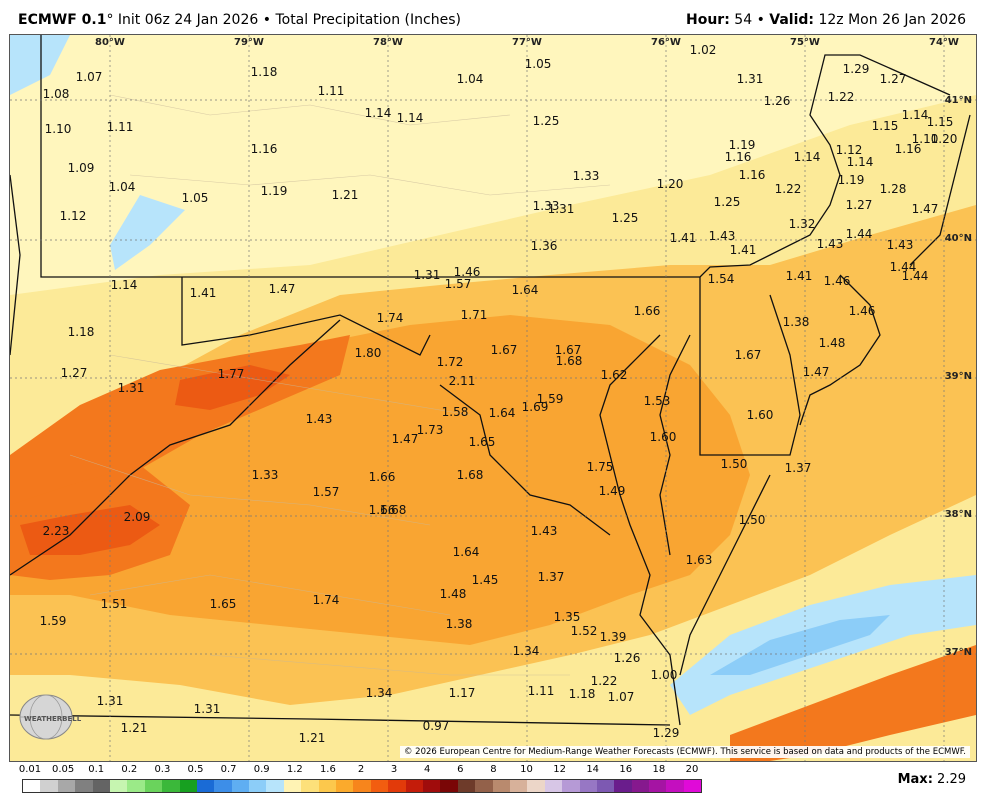 Image resolution: width=984 pixels, height=808 pixels. What do you see at coordinates (312, 738) in the screenshot?
I see `precip-value: 1.21` at bounding box center [312, 738].